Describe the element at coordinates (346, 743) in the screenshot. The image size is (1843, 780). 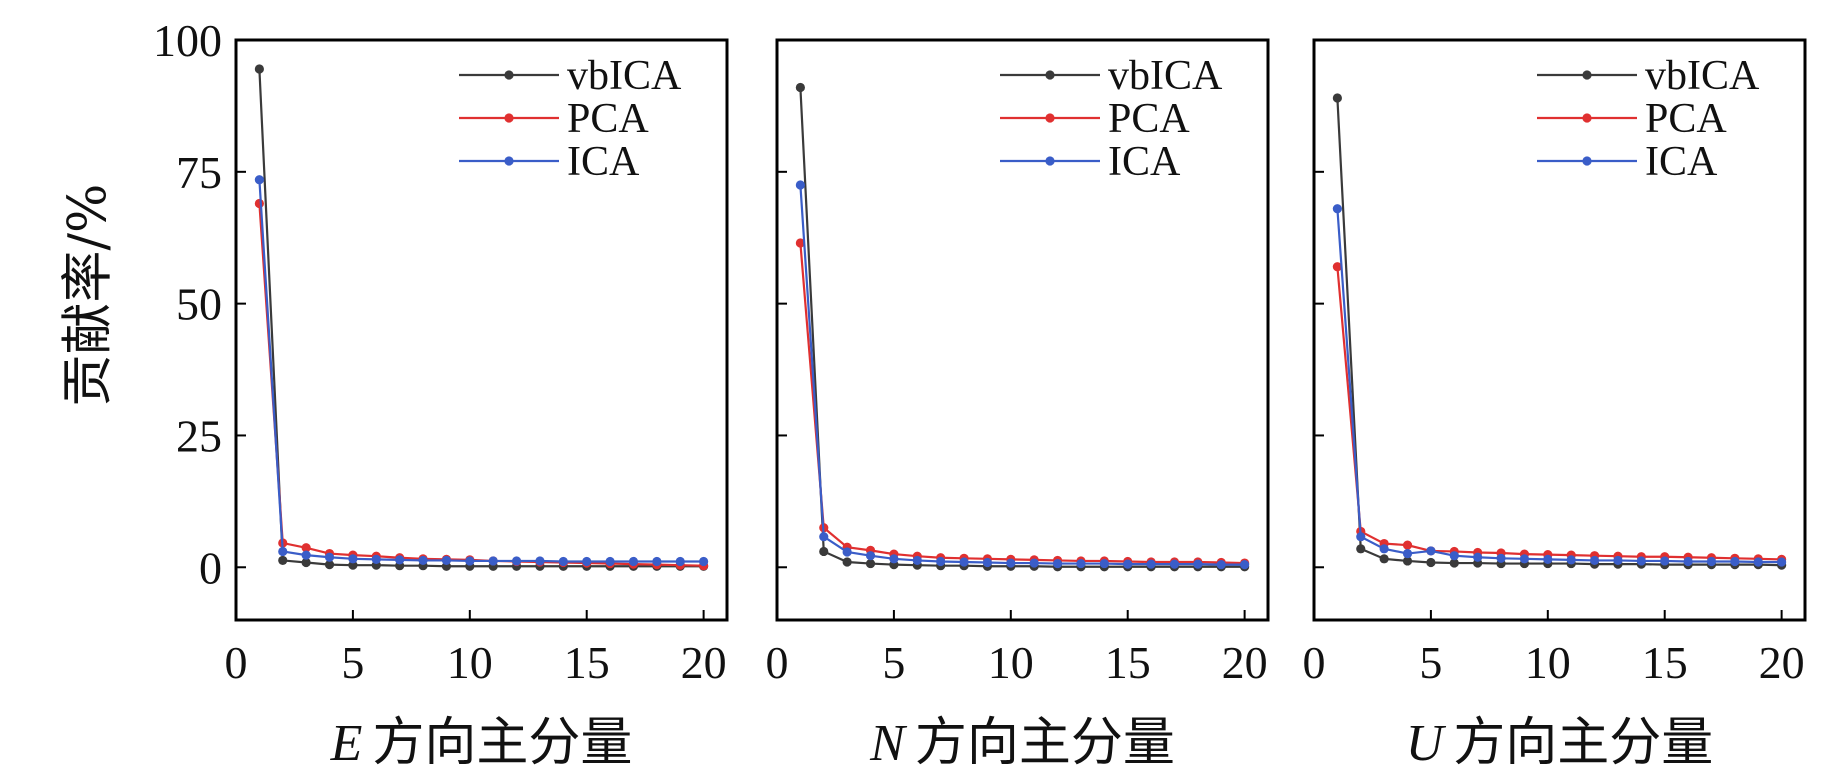
I see `x-axis-title-letter: E` at that location.